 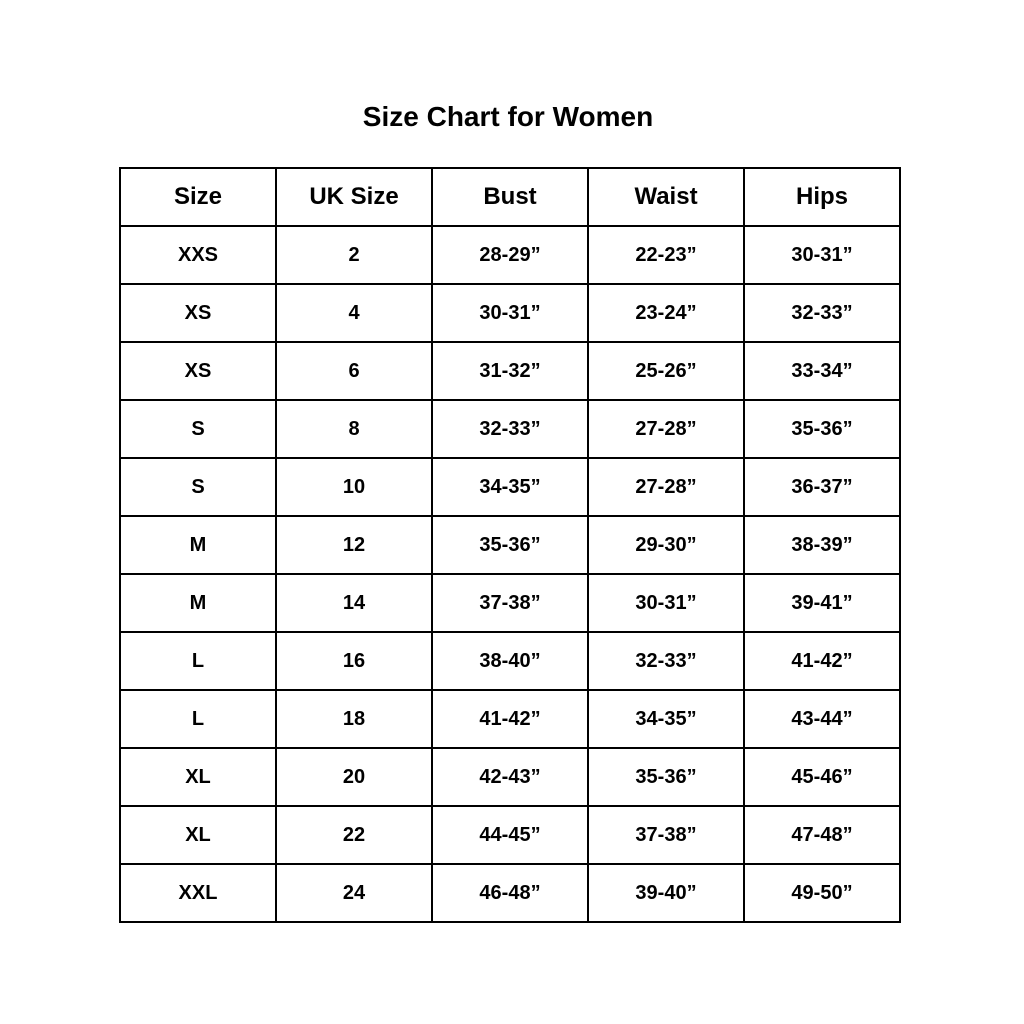 I want to click on waist-cell: 22-23”, so click(x=666, y=255).